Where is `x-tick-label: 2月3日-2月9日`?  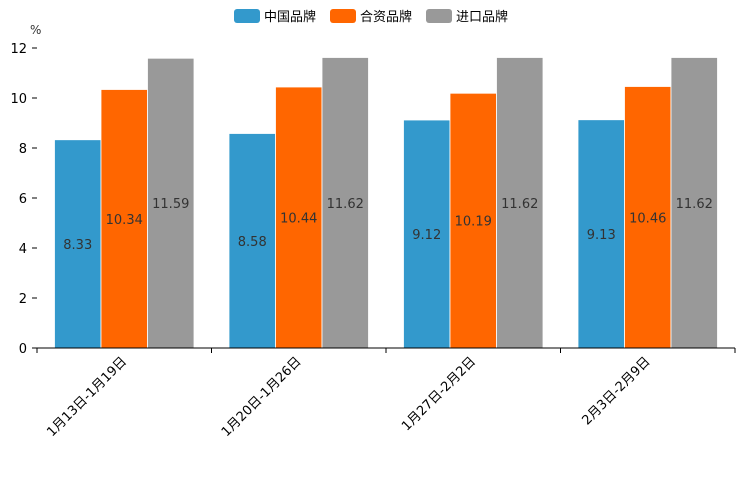
x-tick-label: 2月3日-2月9日 is located at coordinates (616, 391).